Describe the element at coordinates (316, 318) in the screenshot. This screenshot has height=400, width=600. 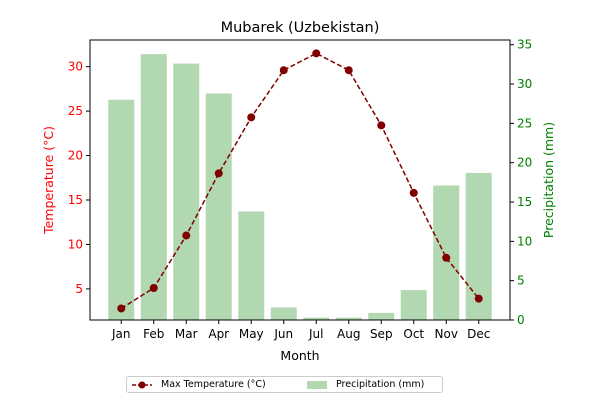
I see `precipitation-bar-jul` at that location.